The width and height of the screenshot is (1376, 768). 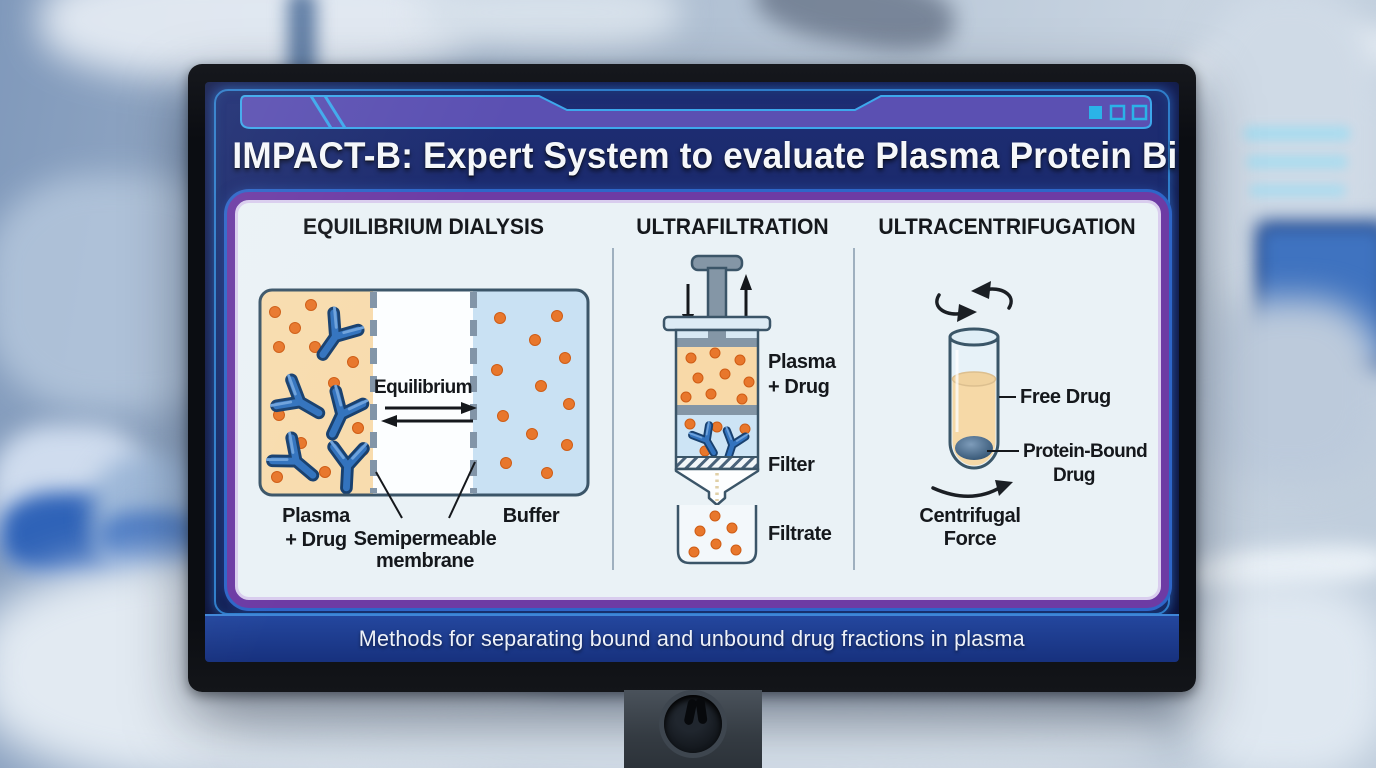 I want to click on label-bound-drug: Drug, so click(x=1074, y=475).